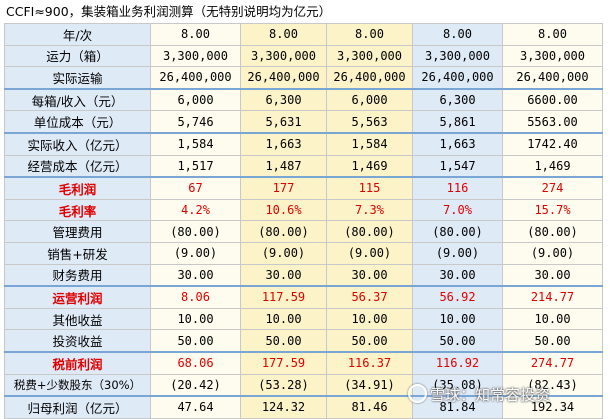  I want to click on table-row: 管理费用 (80.00) (80.00) (80.00) (80.00) (80.00), so click(303, 231).